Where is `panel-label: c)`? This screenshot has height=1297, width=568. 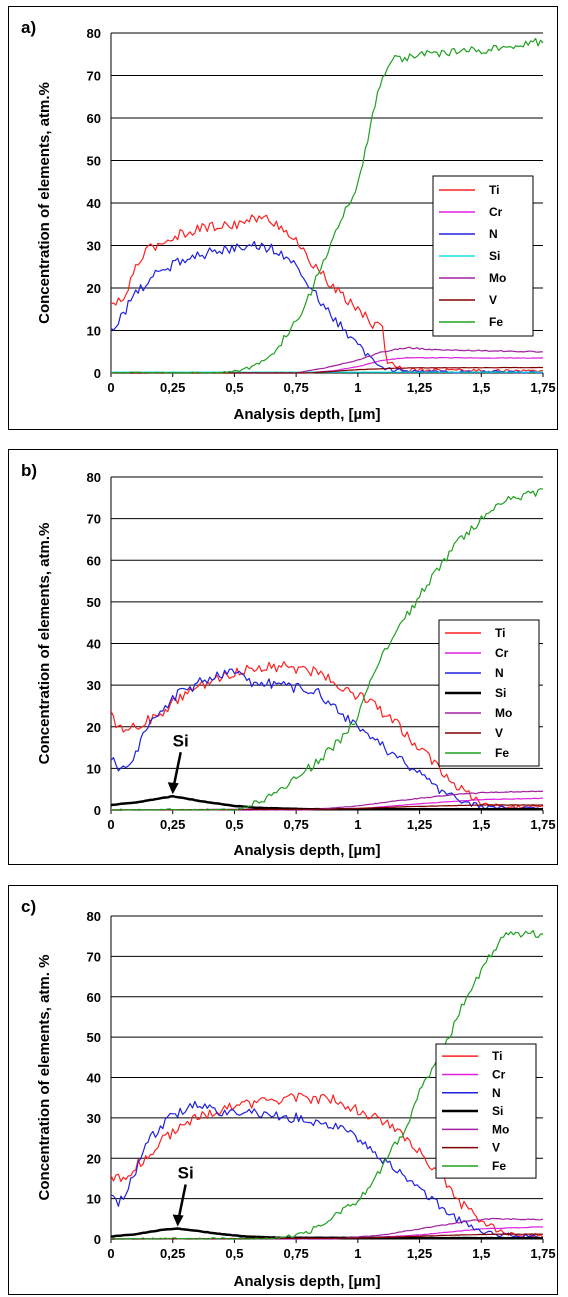 panel-label: c) is located at coordinates (28, 906).